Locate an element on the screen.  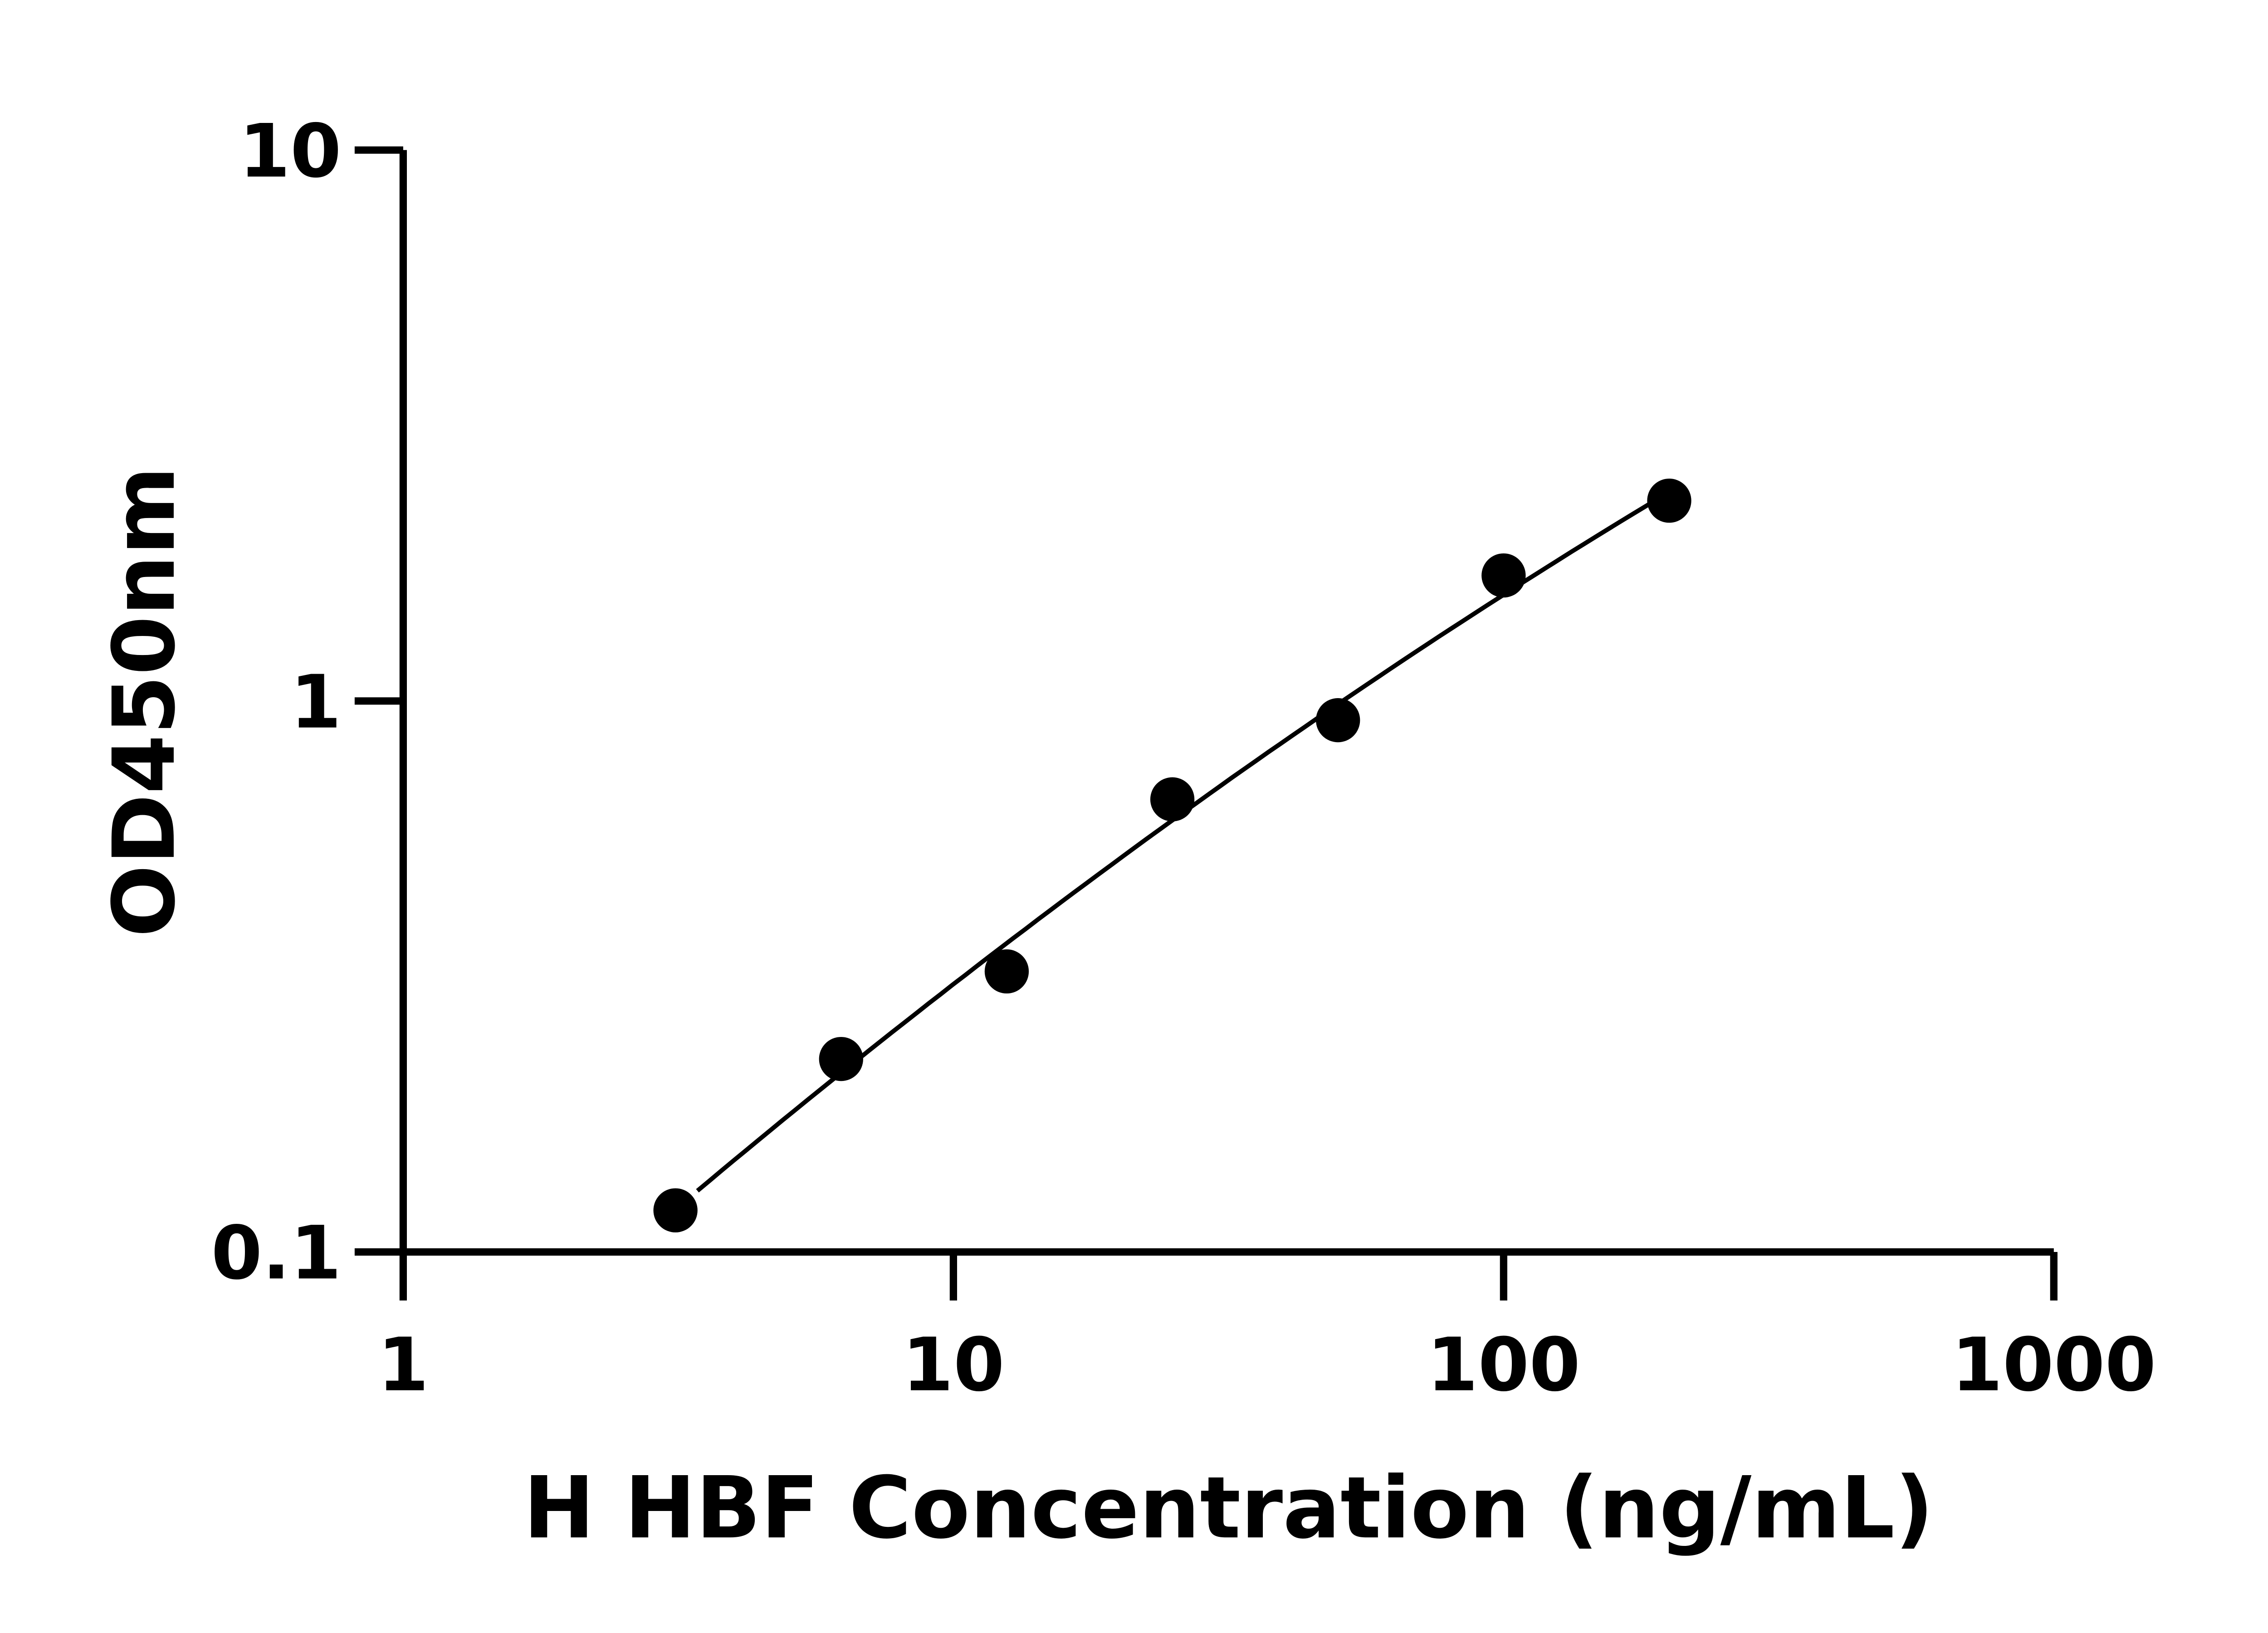
x-tick-label: 1 is located at coordinates (403, 1365).